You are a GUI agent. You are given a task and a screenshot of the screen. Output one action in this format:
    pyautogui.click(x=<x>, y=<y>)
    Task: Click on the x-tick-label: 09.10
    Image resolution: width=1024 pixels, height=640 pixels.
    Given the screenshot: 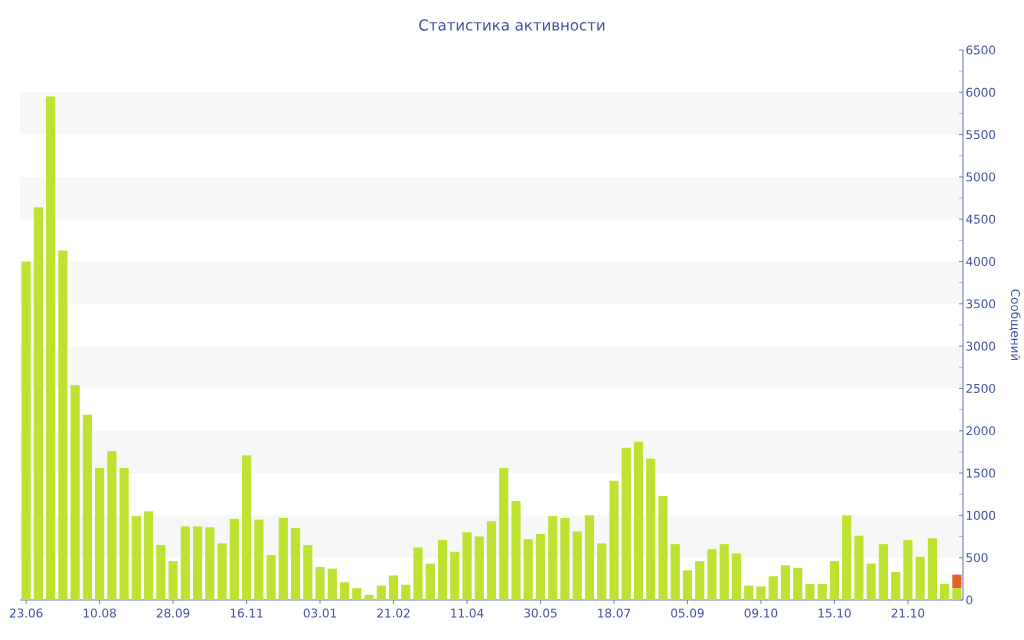 What is the action you would take?
    pyautogui.click(x=761, y=613)
    